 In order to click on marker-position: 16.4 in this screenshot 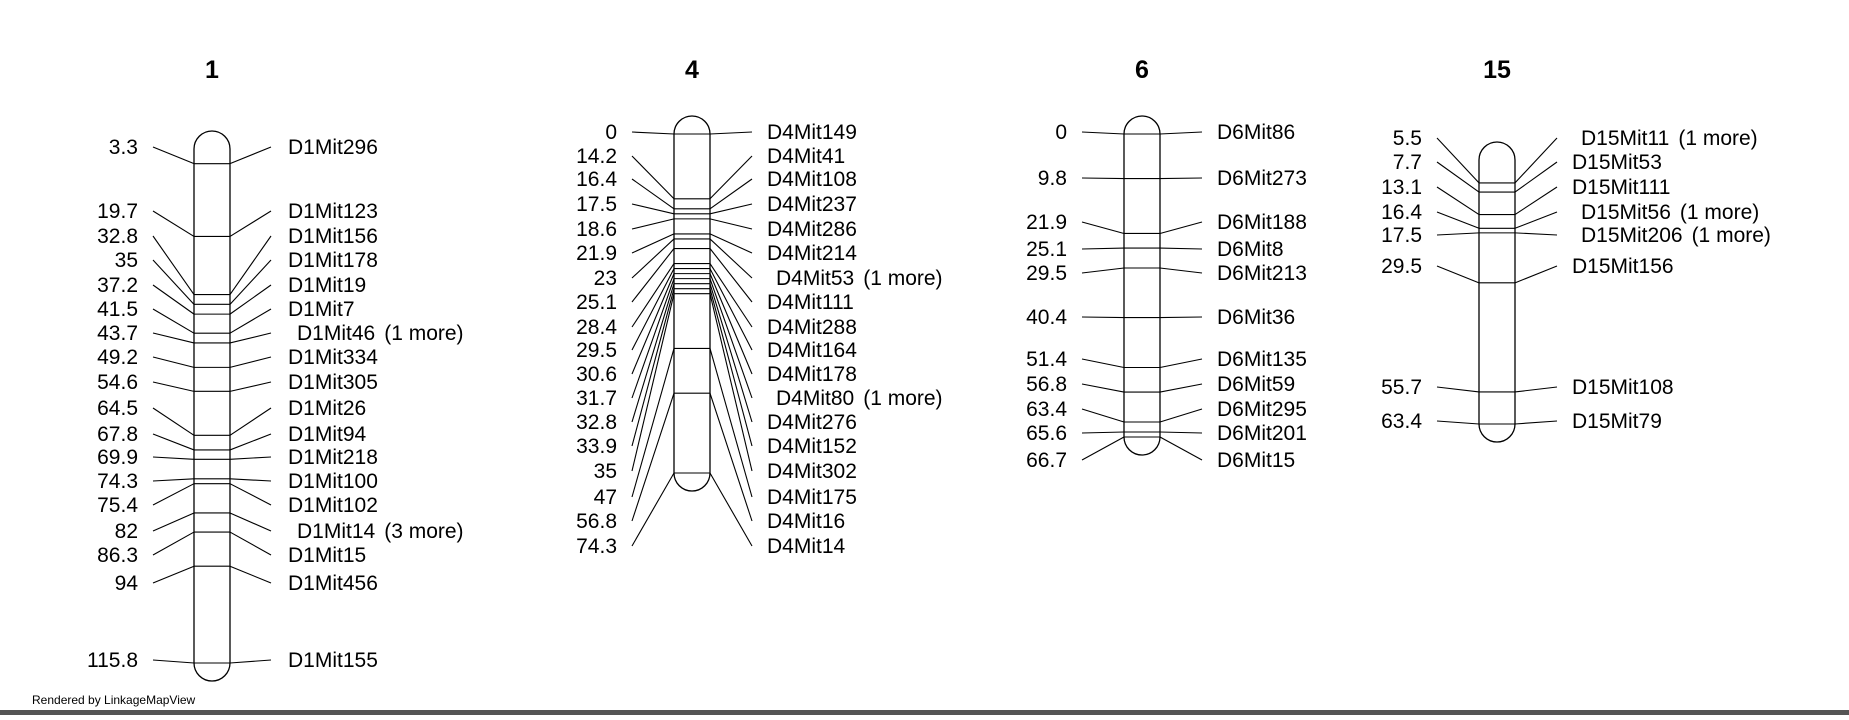, I will do `click(596, 179)`.